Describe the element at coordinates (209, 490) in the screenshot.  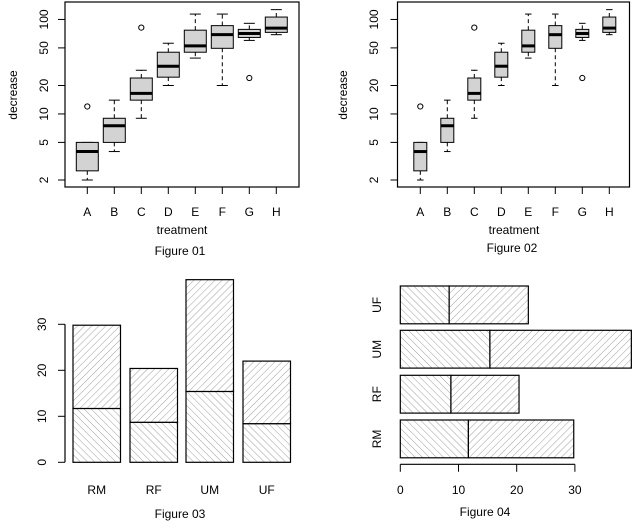
I see `x-tick-label: UM` at that location.